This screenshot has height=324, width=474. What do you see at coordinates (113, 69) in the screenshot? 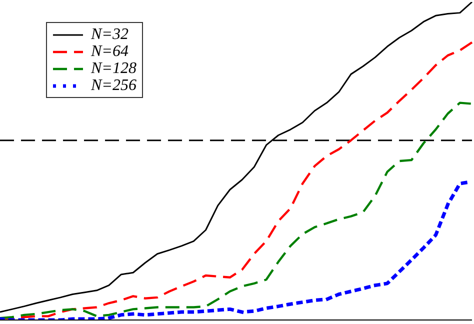
I see `legend-label: N=128` at bounding box center [113, 69].